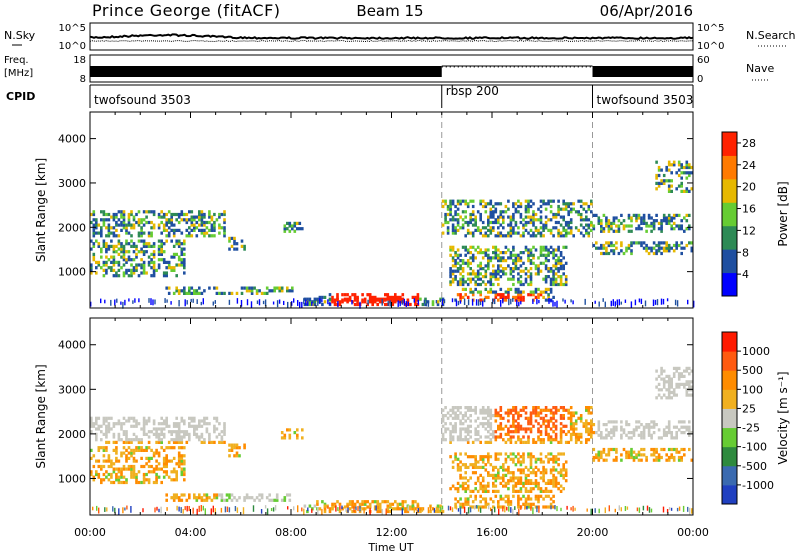  What do you see at coordinates (389, 11) in the screenshot?
I see `beam-title: Beam 15` at bounding box center [389, 11].